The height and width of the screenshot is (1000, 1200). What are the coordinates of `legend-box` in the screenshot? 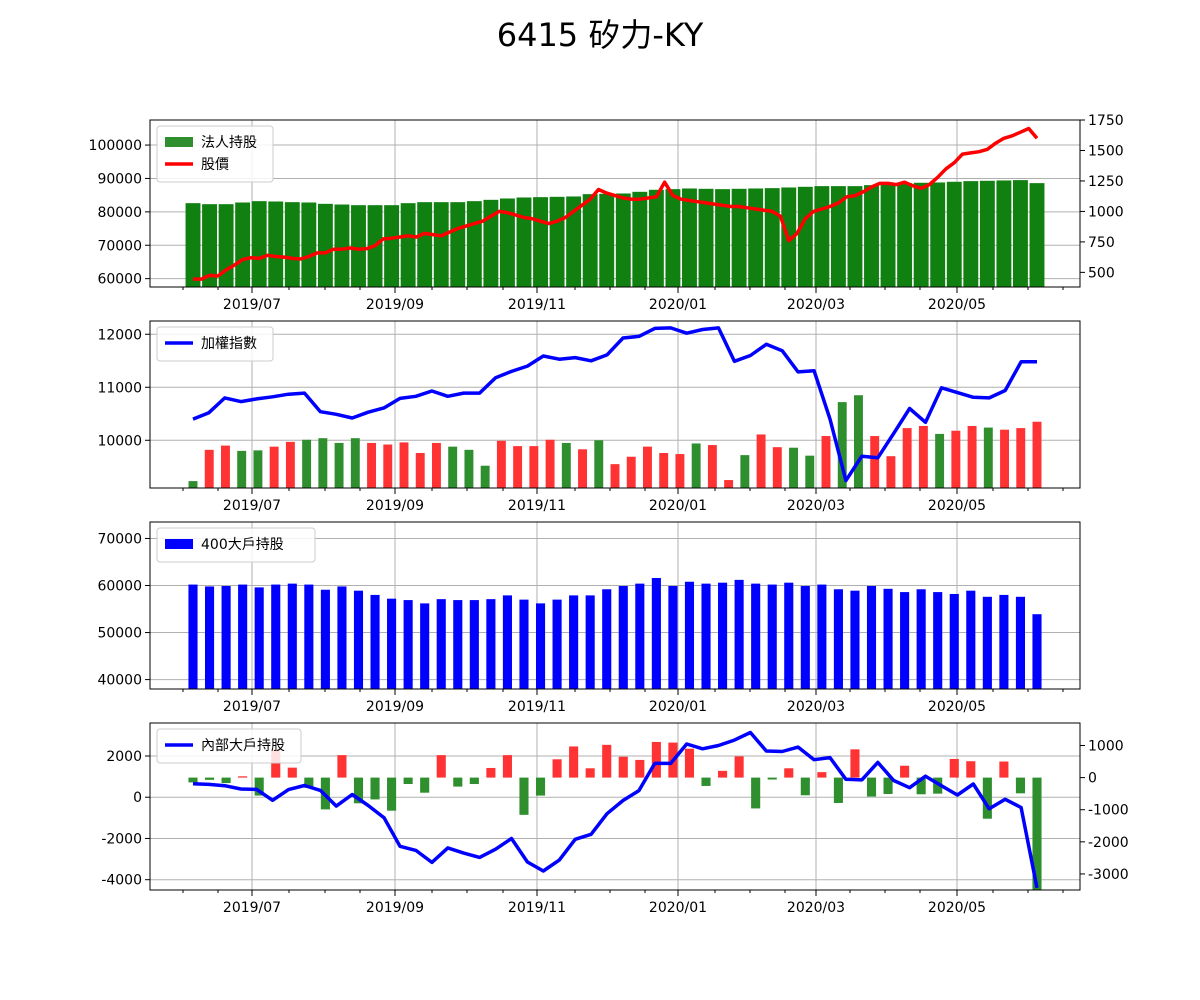 It's located at (215, 344).